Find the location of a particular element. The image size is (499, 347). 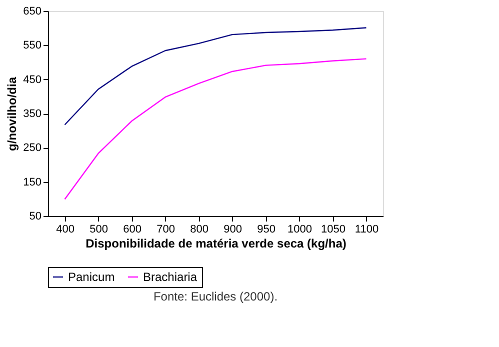

y-tick-label: 250 is located at coordinates (32, 148).